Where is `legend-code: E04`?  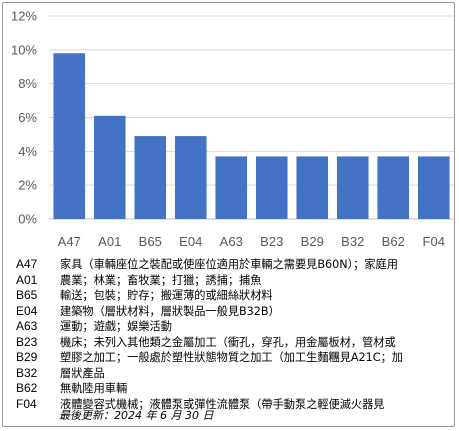 legend-code: E04 is located at coordinates (27, 310).